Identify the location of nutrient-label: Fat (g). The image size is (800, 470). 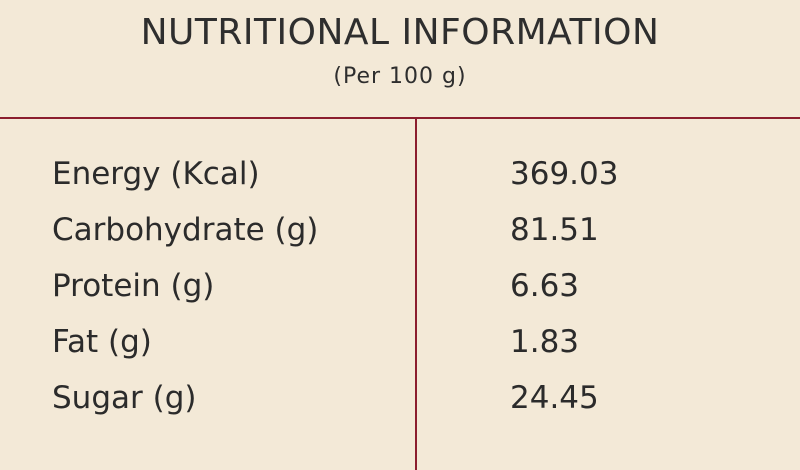
(102, 342).